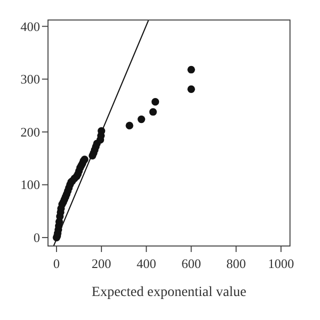  What do you see at coordinates (37, 238) in the screenshot?
I see `y-tick-label: 0` at bounding box center [37, 238].